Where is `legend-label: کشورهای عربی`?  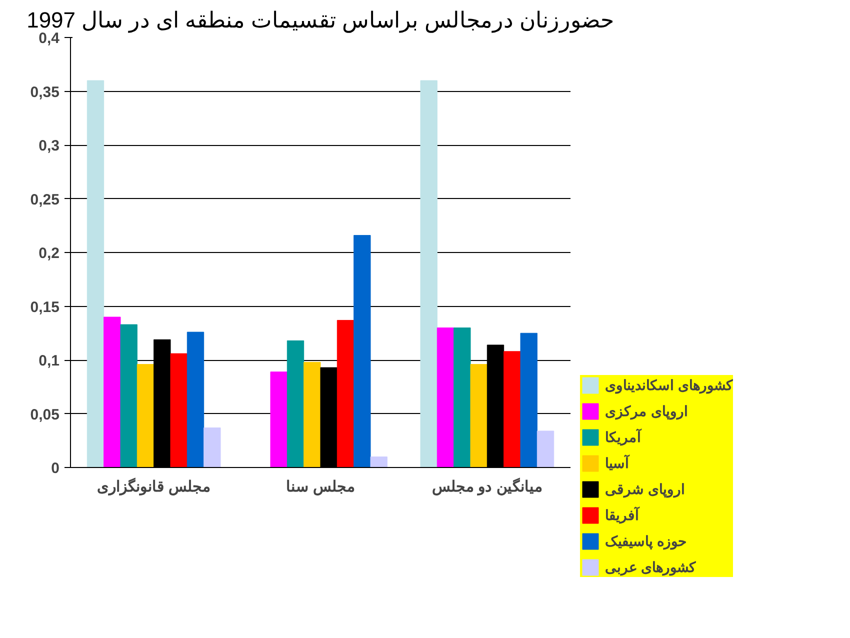 legend-label: کشورهای عربی is located at coordinates (650, 567).